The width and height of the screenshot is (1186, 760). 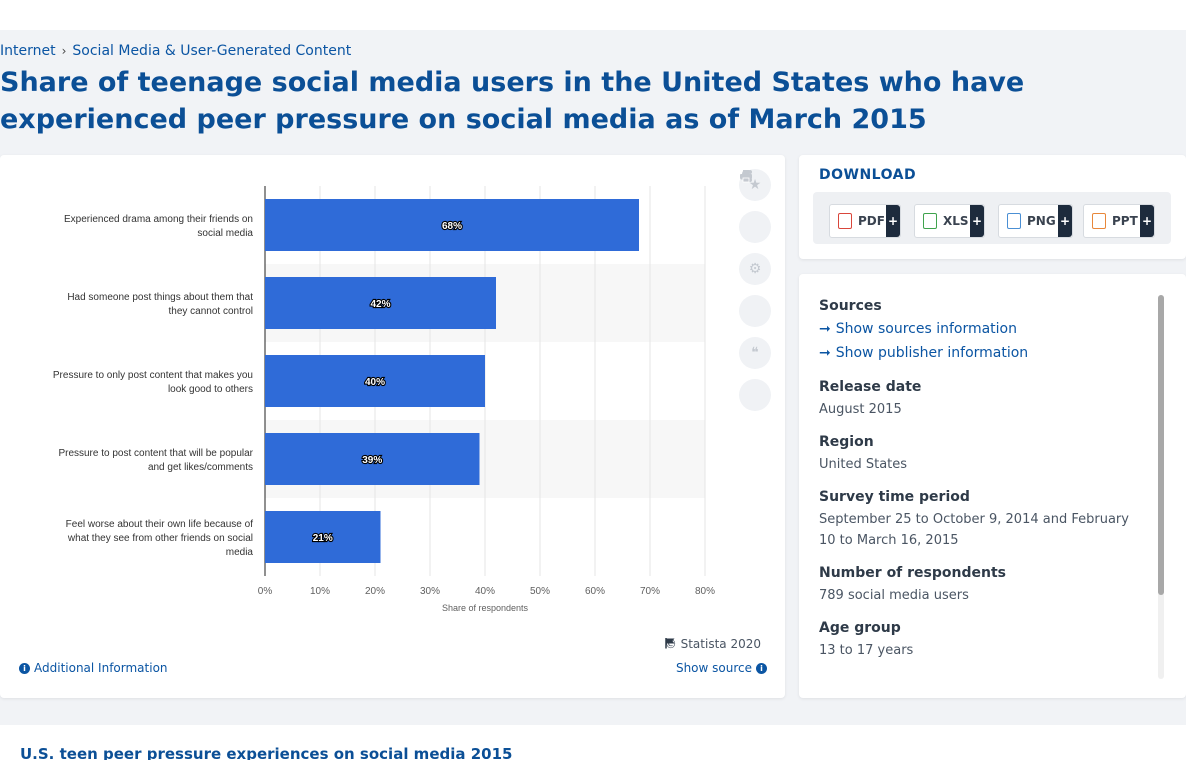 I want to click on age-group-heading: Age group, so click(x=860, y=628).